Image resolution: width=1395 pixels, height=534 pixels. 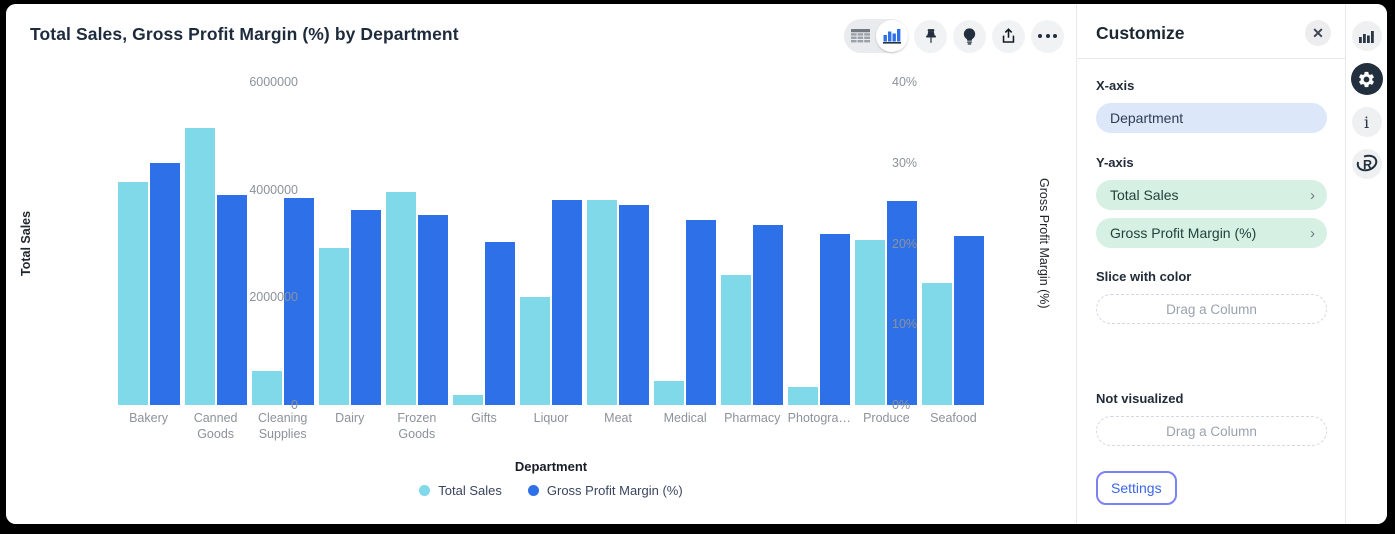 I want to click on x-tick-label: Medical, so click(x=685, y=418).